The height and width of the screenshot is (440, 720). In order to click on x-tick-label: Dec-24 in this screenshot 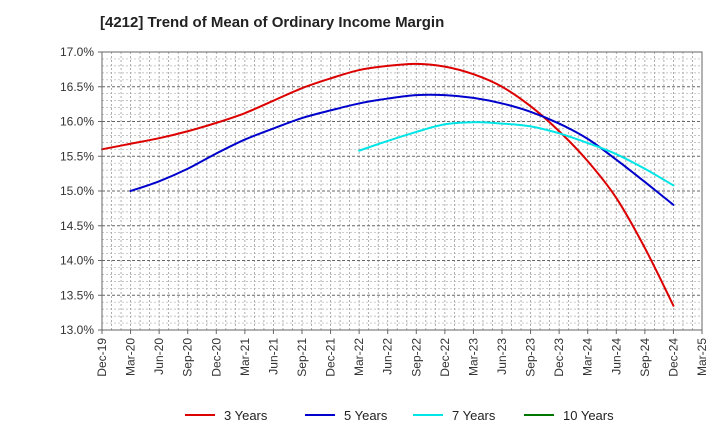, I will do `click(673, 357)`.